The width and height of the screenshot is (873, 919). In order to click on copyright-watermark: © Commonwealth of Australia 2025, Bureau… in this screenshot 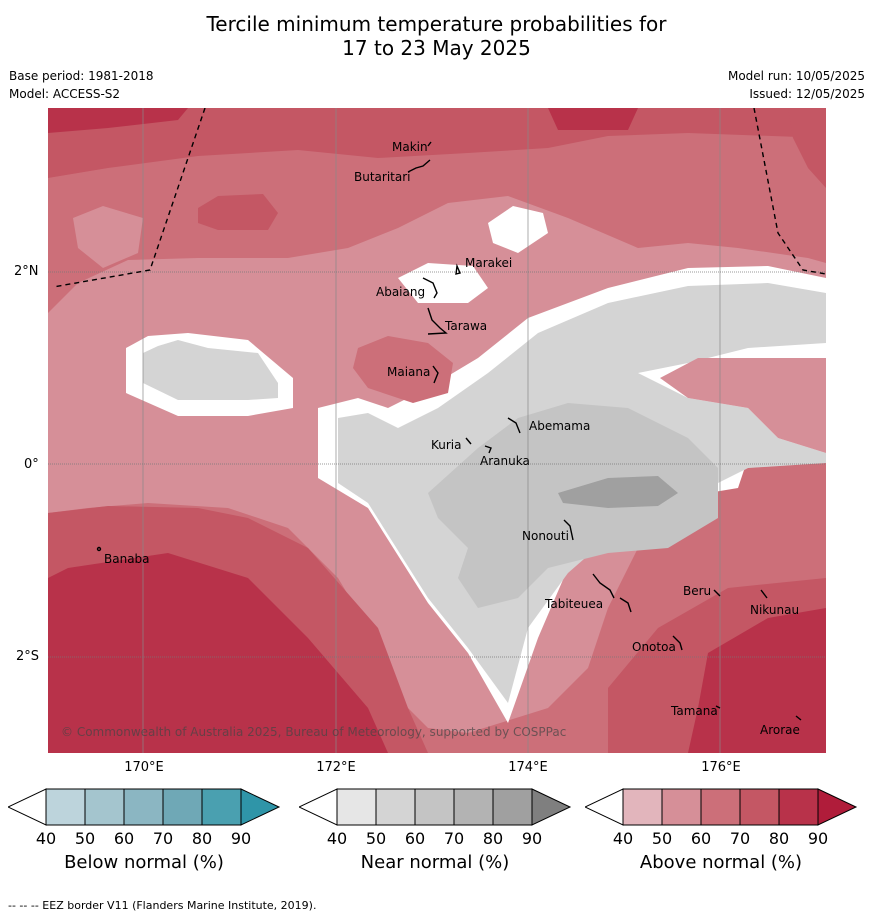, I will do `click(313, 732)`.